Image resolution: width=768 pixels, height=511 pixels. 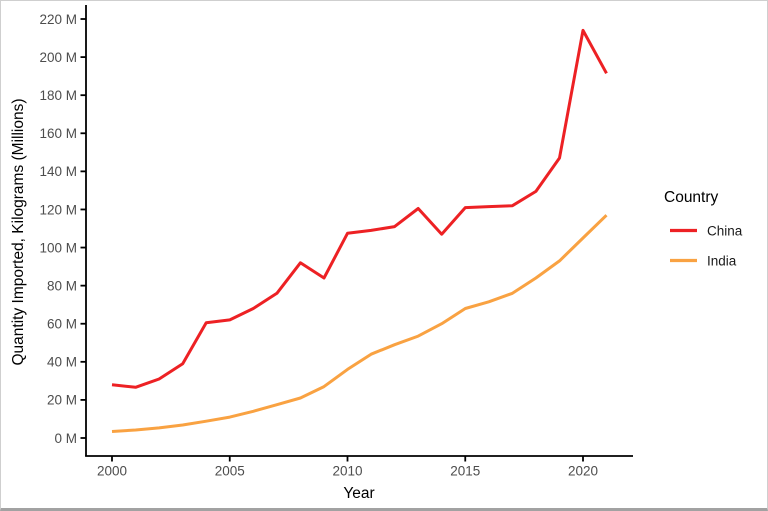 What do you see at coordinates (62, 285) in the screenshot?
I see `y-tick-label: 80 M` at bounding box center [62, 285].